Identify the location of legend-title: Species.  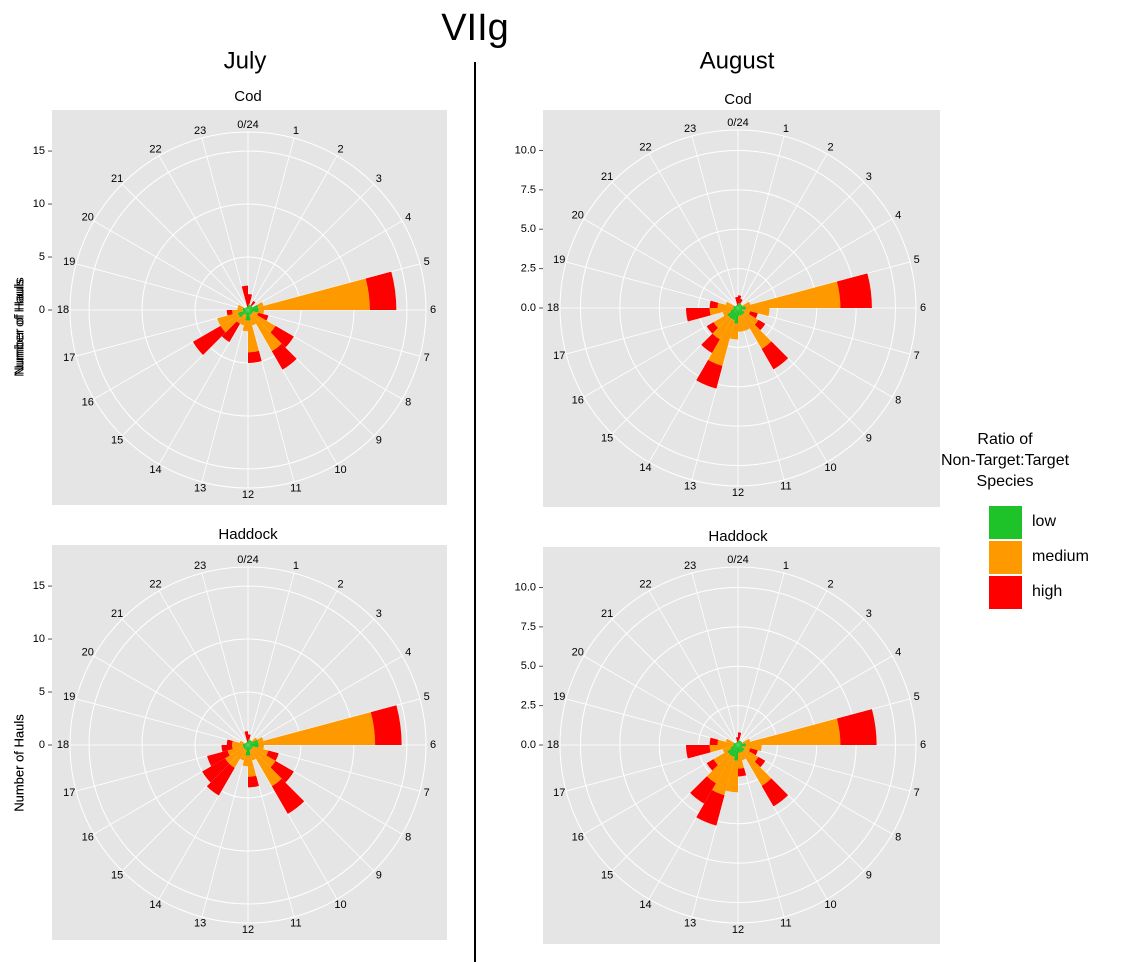
(1005, 481).